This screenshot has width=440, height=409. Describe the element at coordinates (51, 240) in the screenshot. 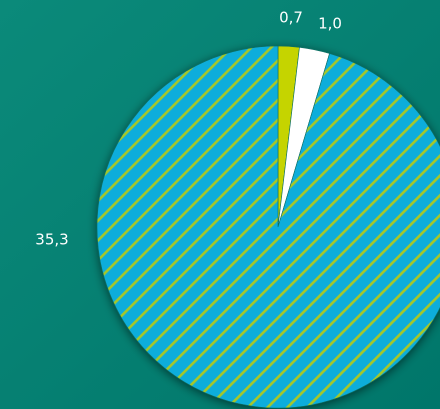

I see `slice-label: 35,3` at that location.